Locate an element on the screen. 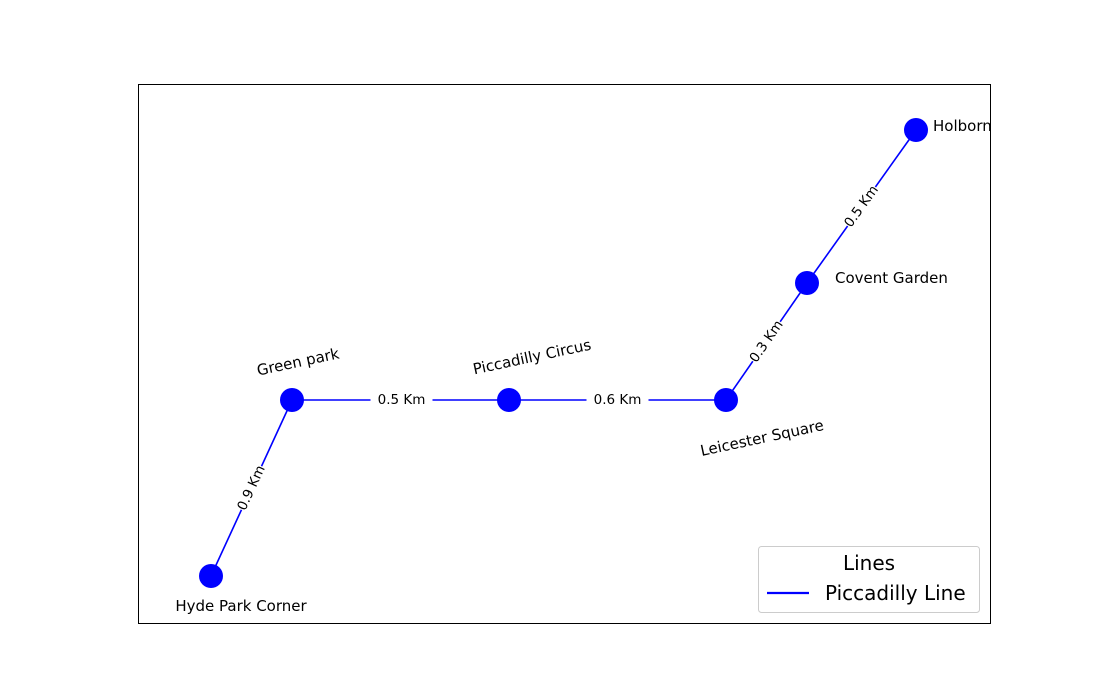 This screenshot has height=700, width=1100. legend-entry-label: Piccadilly Line is located at coordinates (895, 593).